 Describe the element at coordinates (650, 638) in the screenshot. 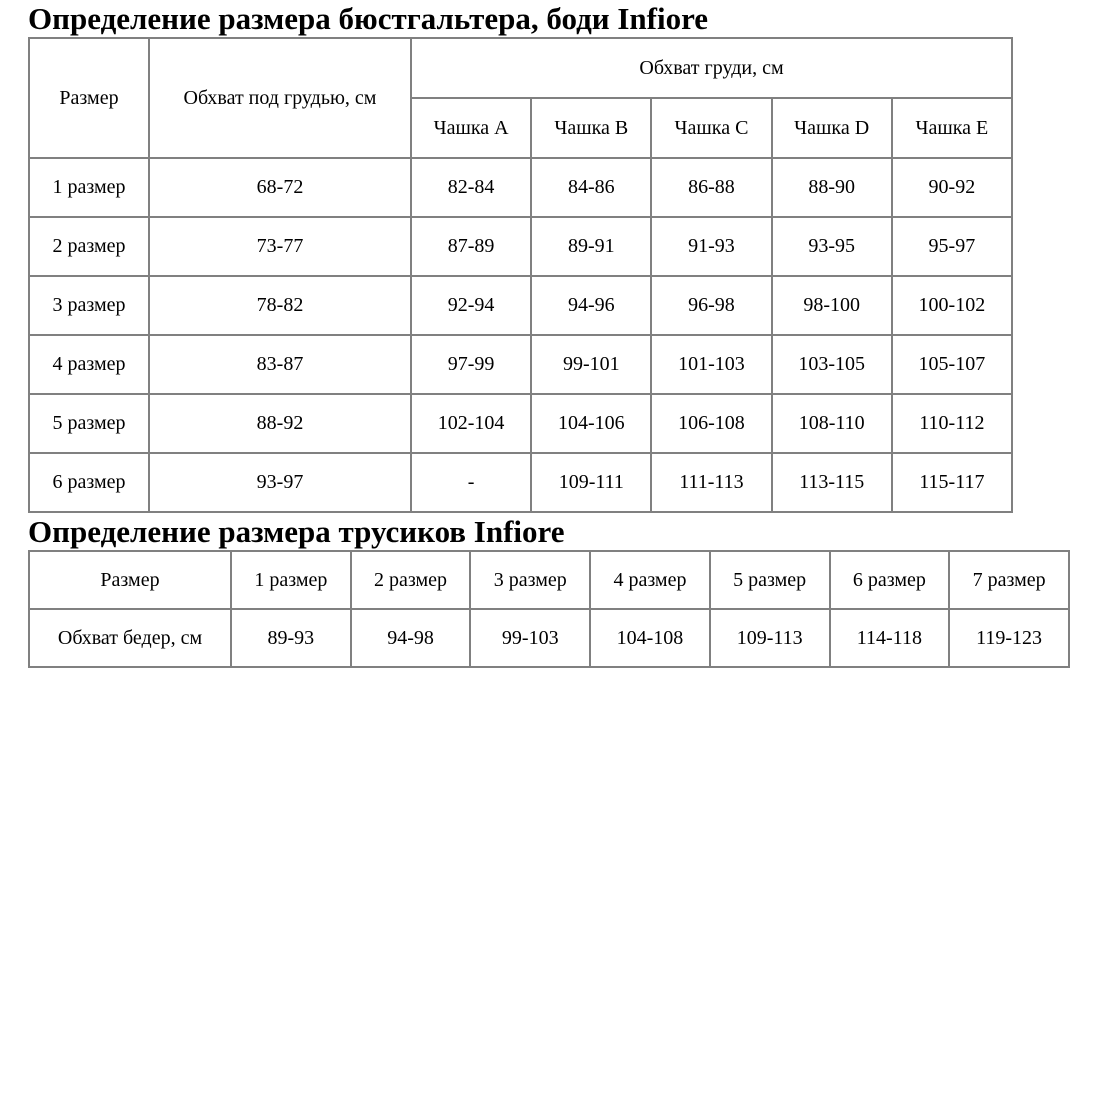

I see `hips-value-cell: 104-108` at that location.